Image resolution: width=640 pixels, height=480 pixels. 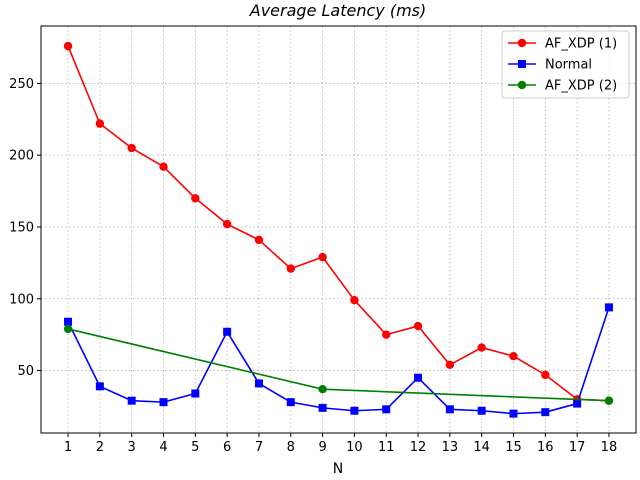 What do you see at coordinates (354, 447) in the screenshot?
I see `x-tick-label: 10` at bounding box center [354, 447].